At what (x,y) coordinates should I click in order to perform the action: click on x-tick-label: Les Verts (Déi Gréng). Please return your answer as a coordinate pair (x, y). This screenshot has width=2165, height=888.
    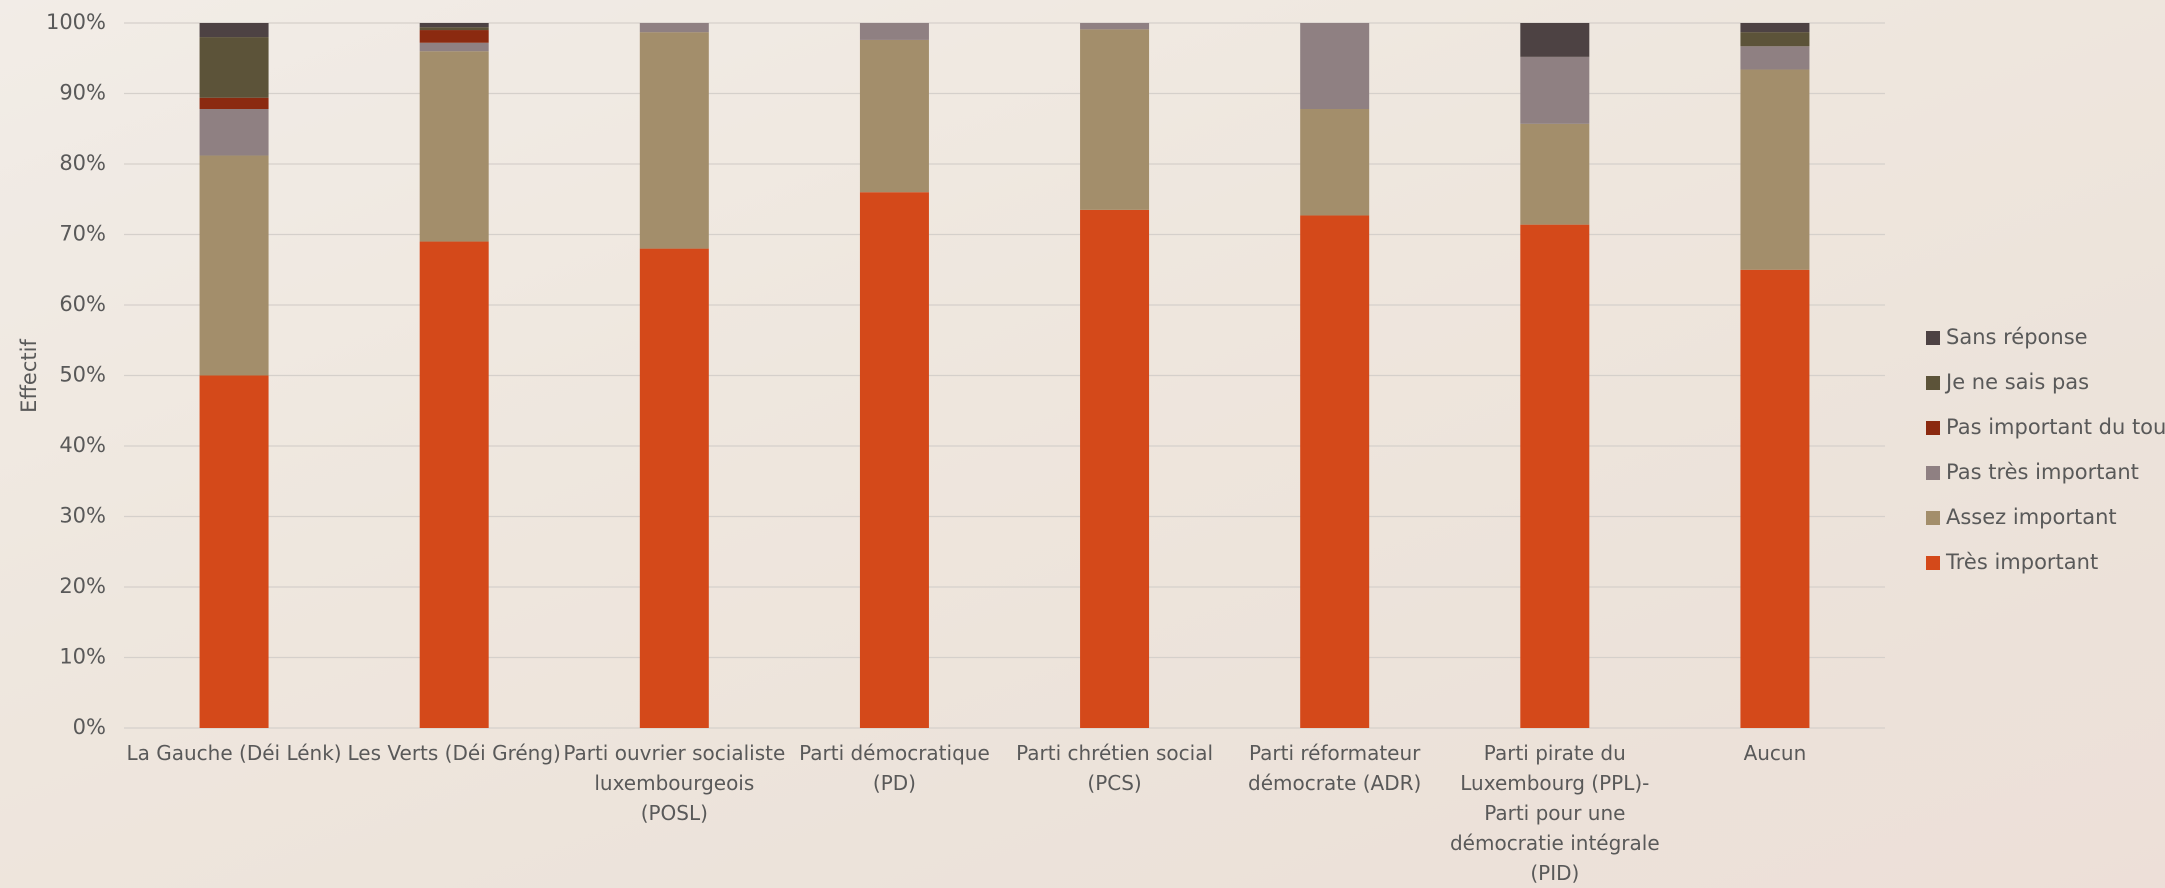
    Looking at the image, I should click on (454, 753).